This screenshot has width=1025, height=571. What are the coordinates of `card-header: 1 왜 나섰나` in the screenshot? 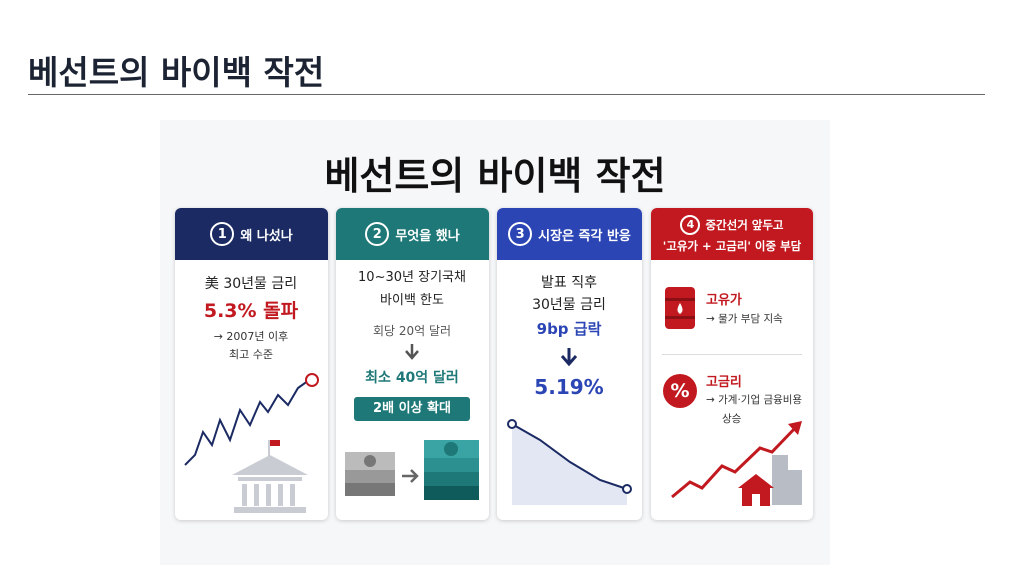 It's located at (251, 234).